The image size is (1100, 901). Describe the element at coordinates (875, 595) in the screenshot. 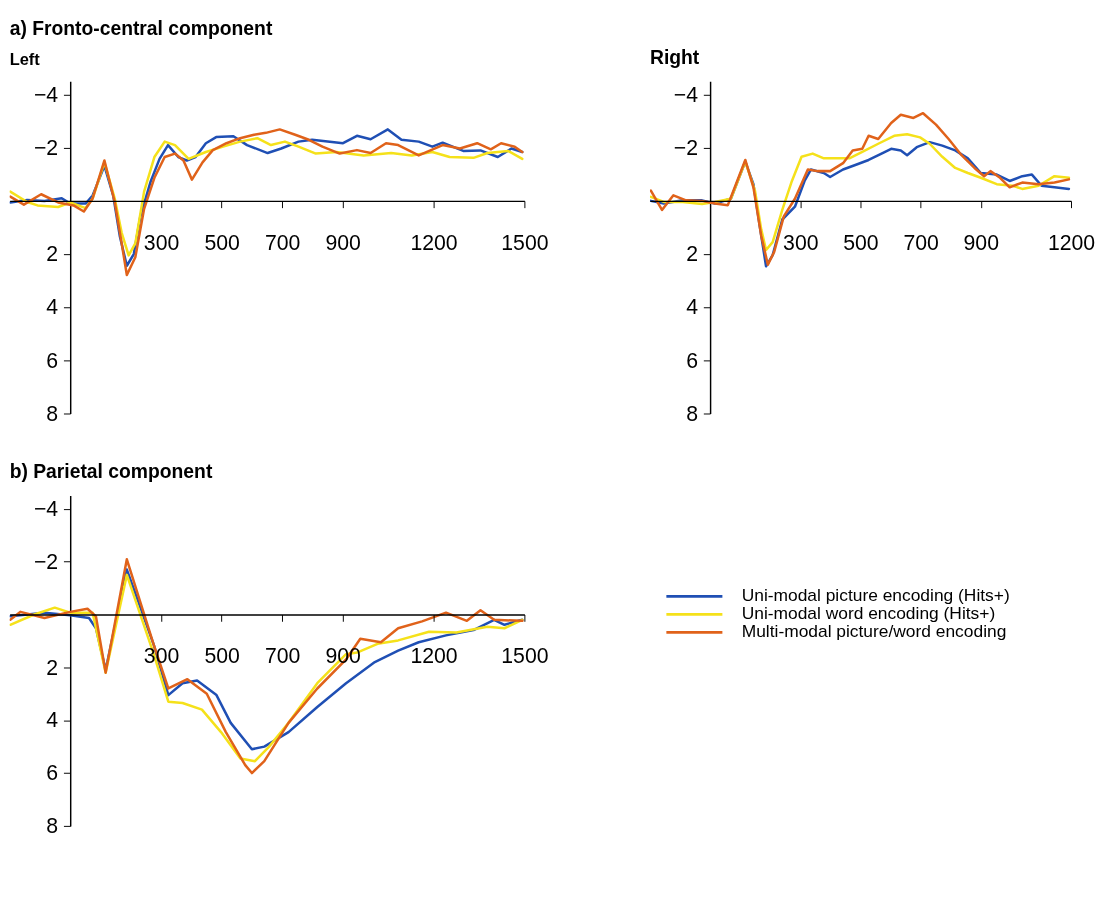

I see `legend-label: Uni-modal picture encoding (Hits+)` at that location.